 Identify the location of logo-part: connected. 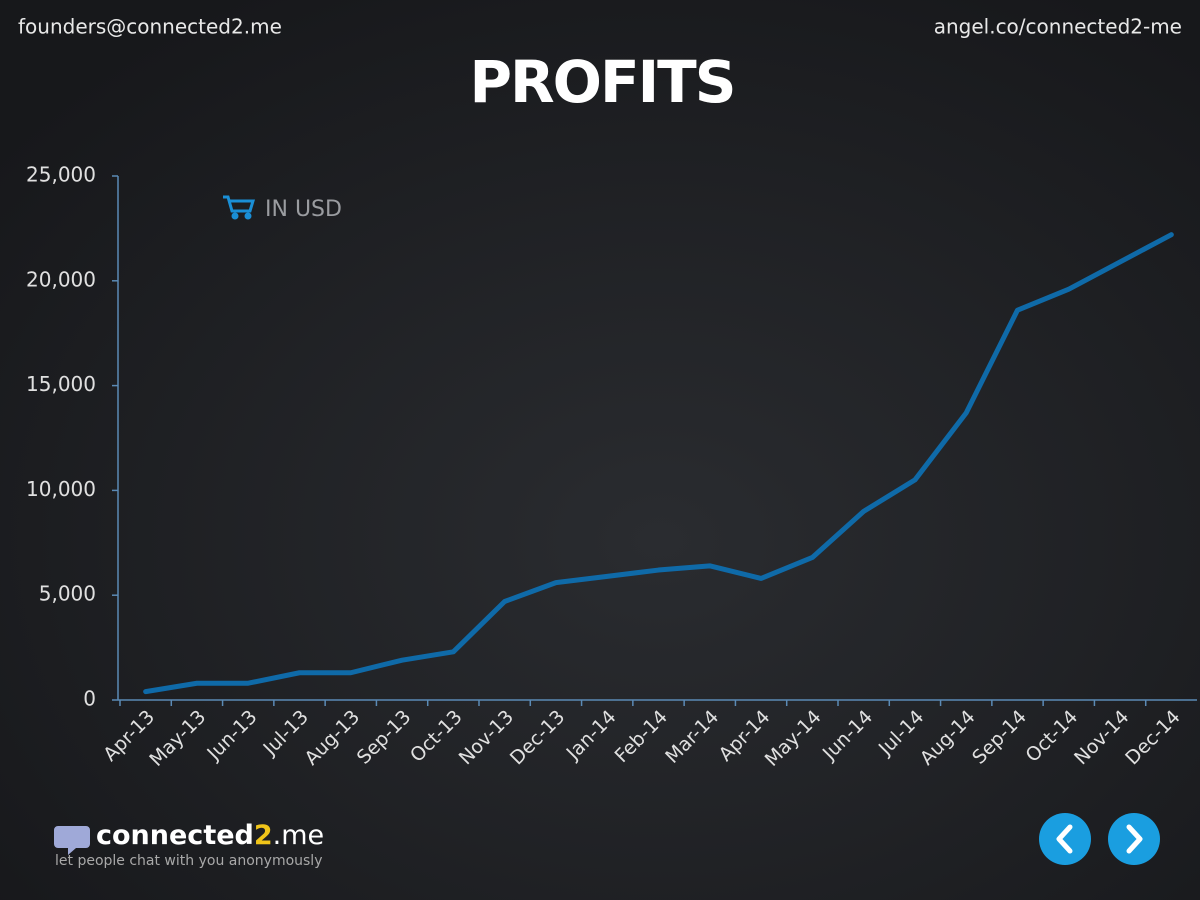
(175, 835).